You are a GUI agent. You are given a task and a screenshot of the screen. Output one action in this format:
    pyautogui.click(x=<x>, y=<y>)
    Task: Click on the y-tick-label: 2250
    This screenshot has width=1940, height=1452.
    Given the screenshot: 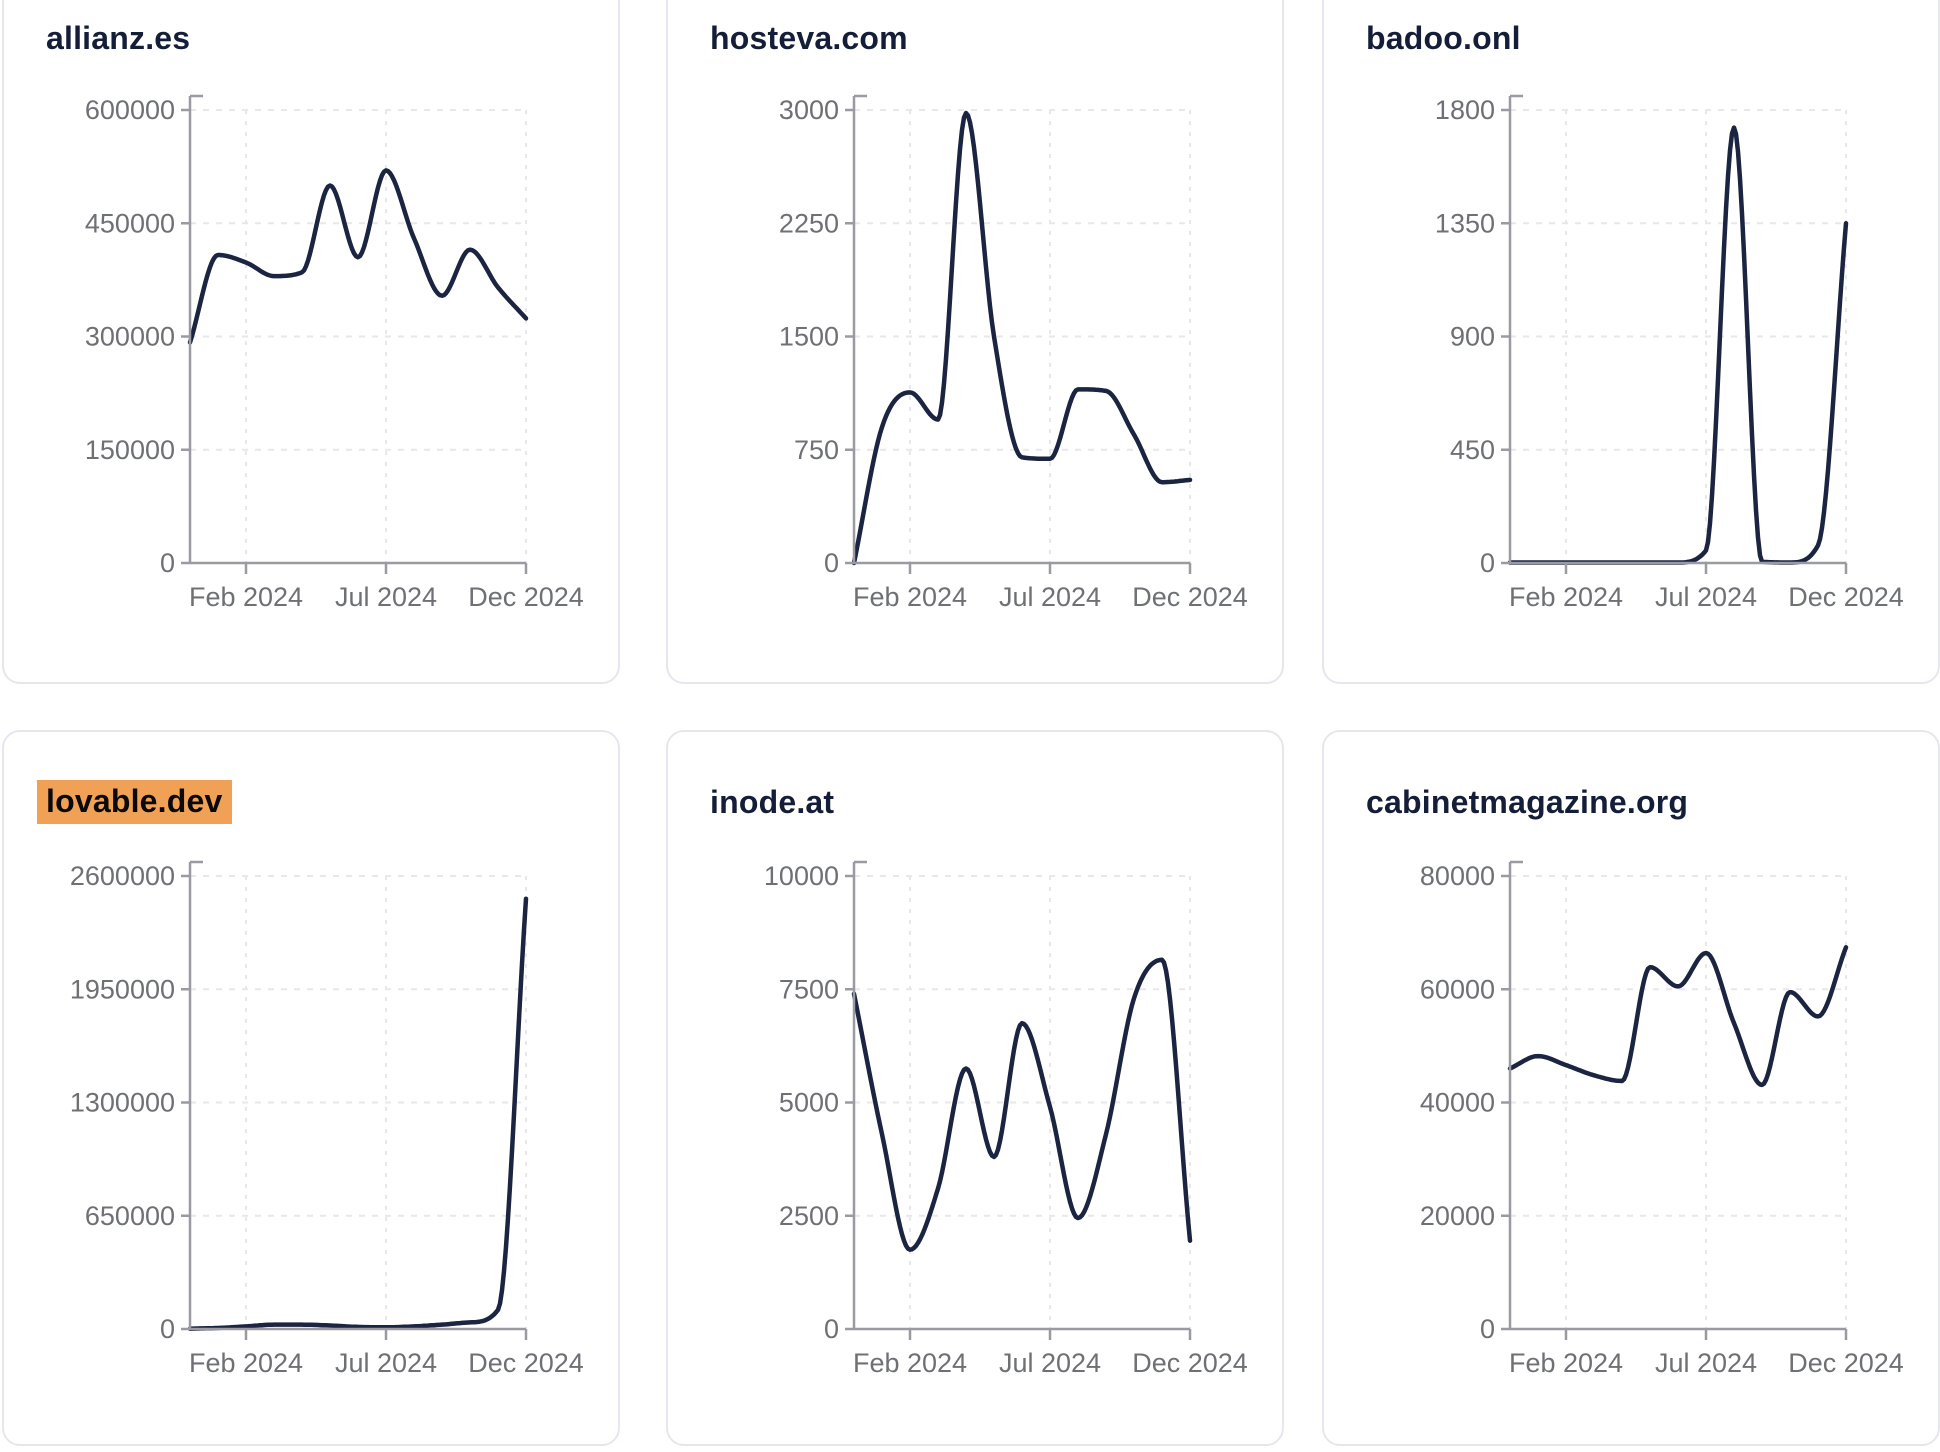 What is the action you would take?
    pyautogui.click(x=809, y=223)
    